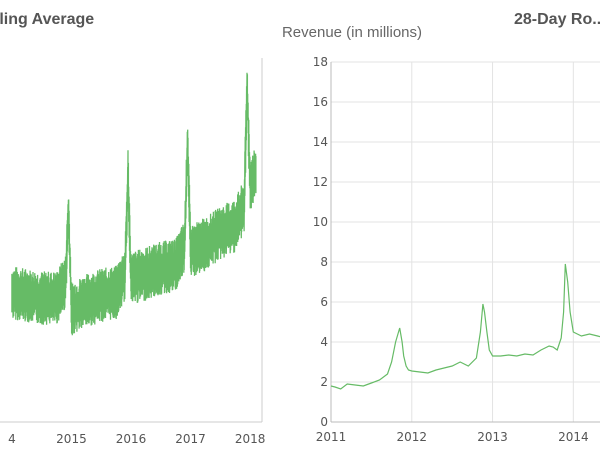  I want to click on left-x-tick-label: 2015, so click(71, 439).